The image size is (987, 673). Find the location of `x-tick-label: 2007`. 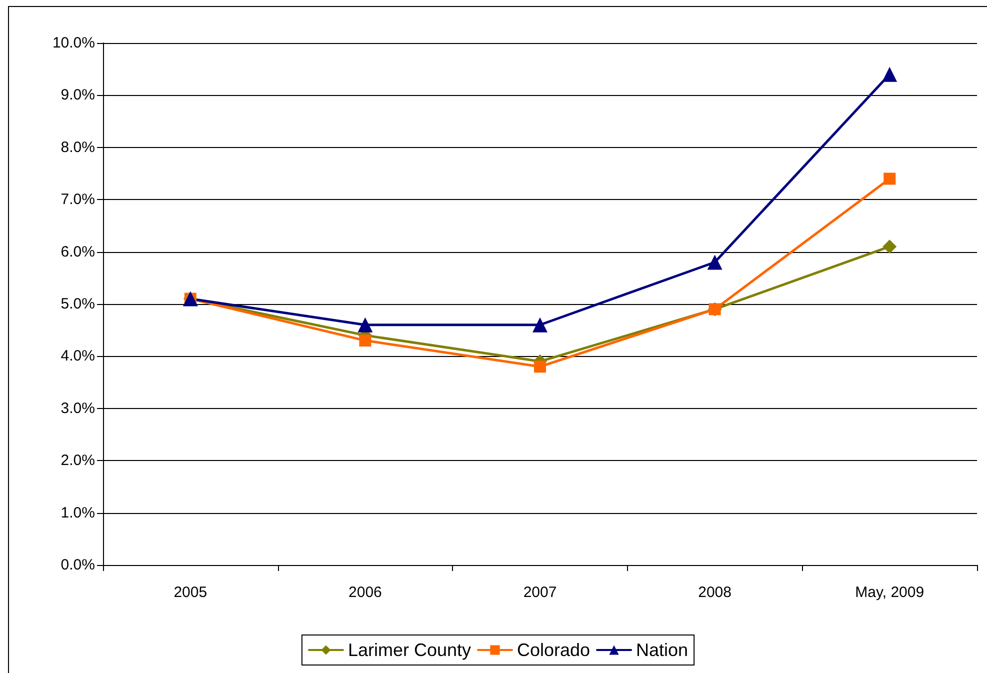

x-tick-label: 2007 is located at coordinates (540, 592).